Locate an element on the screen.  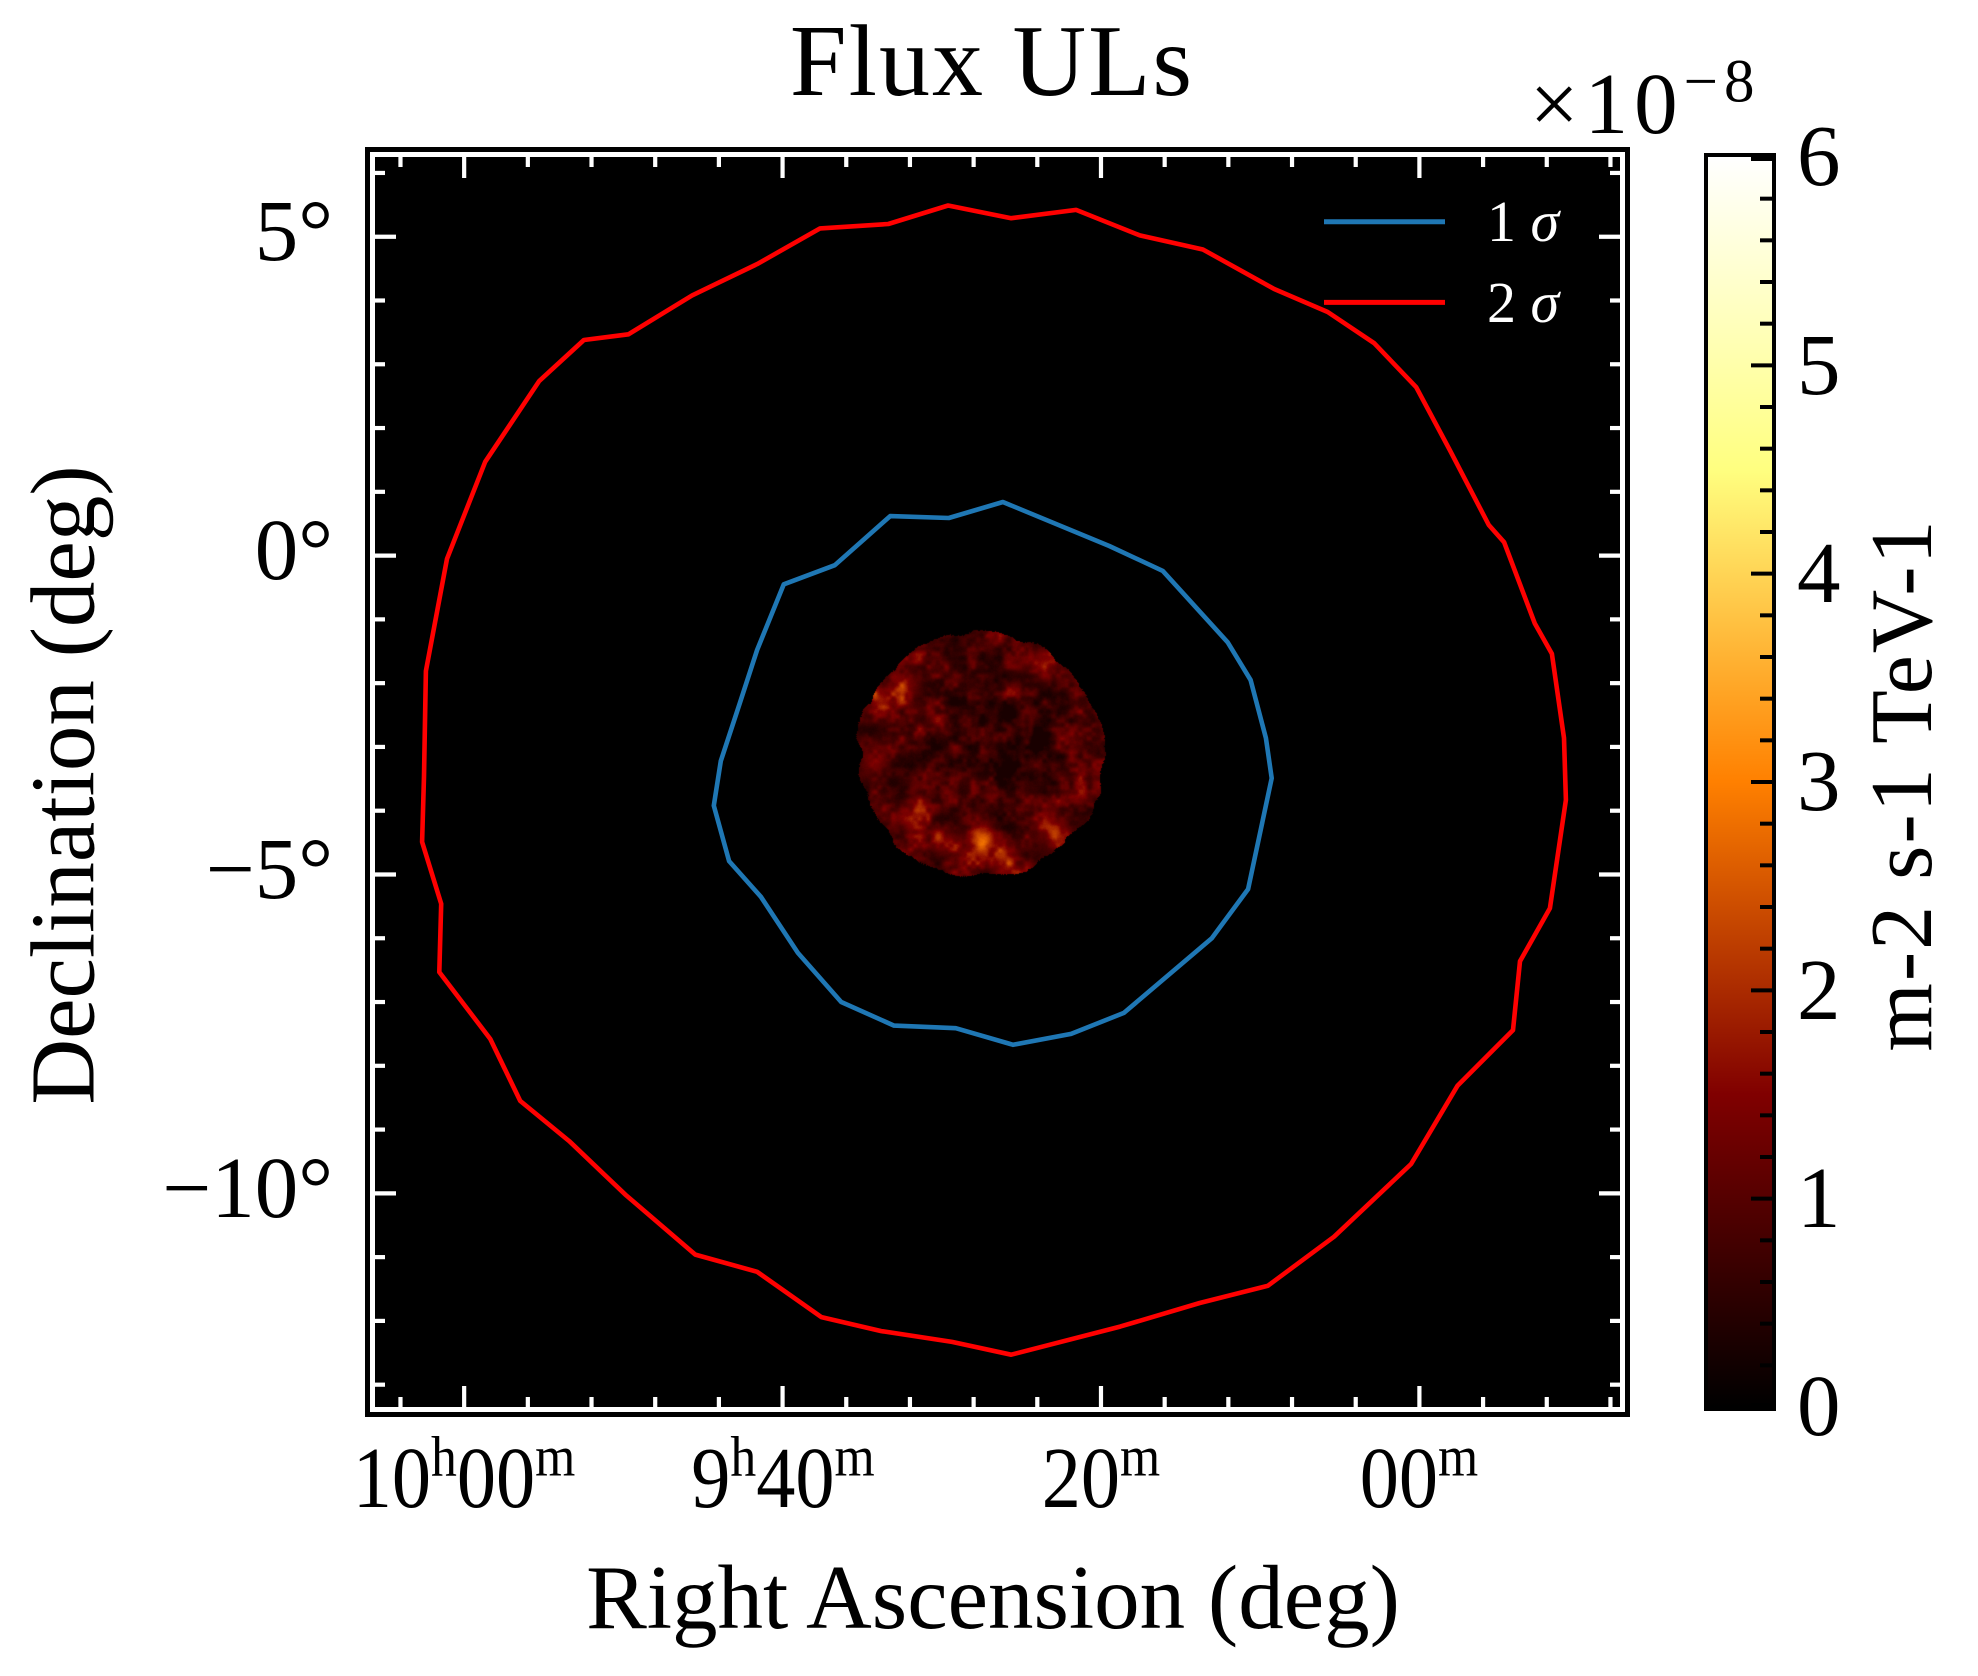
y-tick-label: 0° is located at coordinates (293, 549).